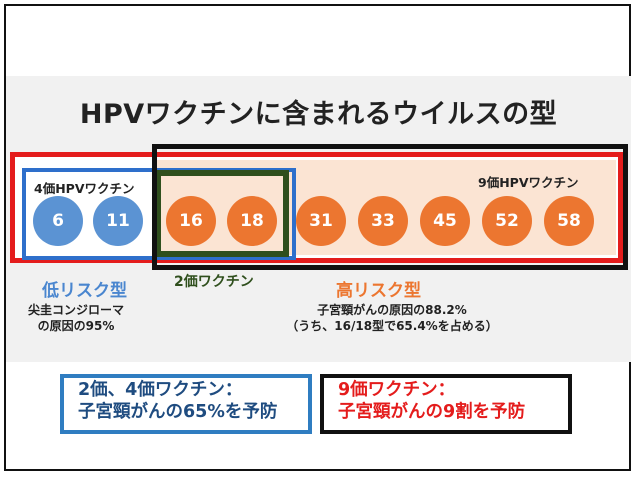  I want to click on two-four-summary-line2: 子宮頸がんの65%を予防, so click(178, 412).